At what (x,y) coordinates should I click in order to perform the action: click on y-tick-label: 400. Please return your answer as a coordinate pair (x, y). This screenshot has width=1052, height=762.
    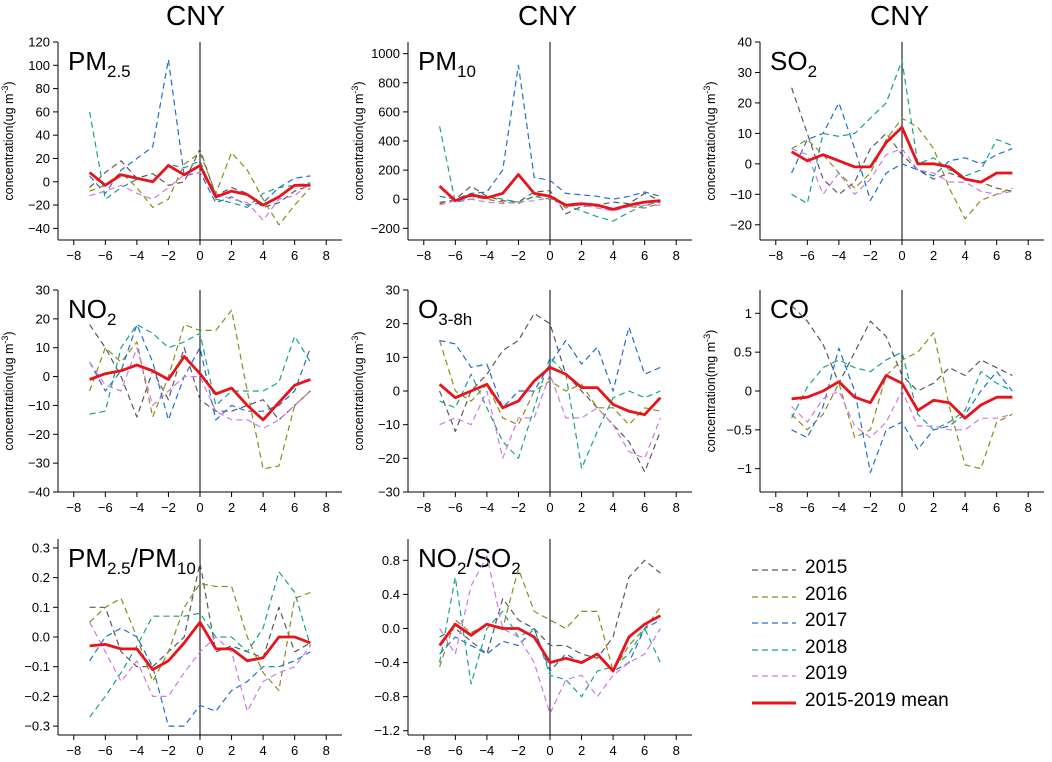
    Looking at the image, I should click on (389, 141).